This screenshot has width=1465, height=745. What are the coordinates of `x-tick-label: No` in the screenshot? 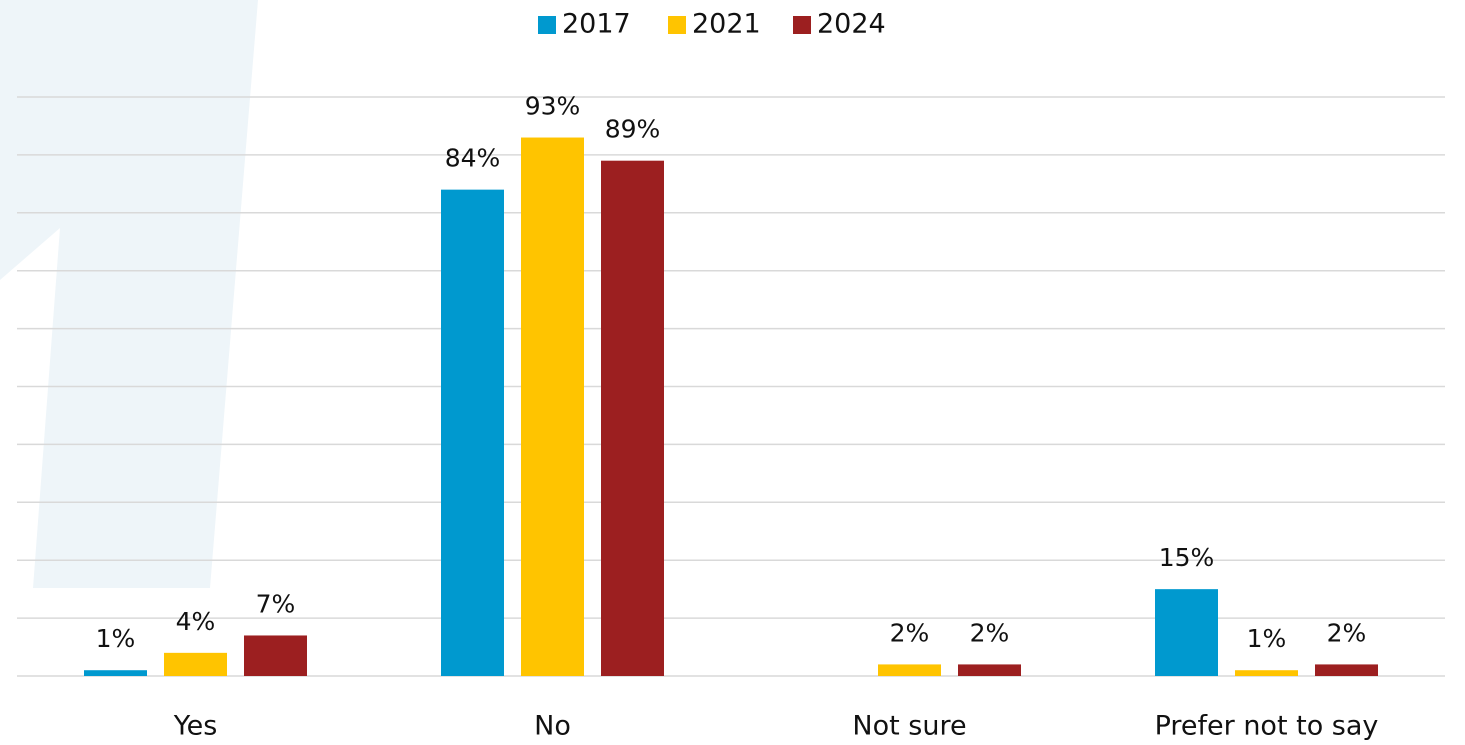 It's located at (552, 726).